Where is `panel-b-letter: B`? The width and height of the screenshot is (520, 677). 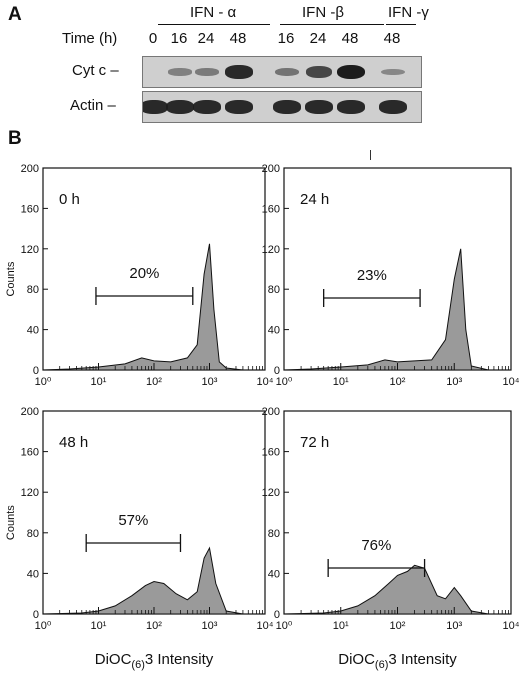 panel-b-letter: B is located at coordinates (15, 138).